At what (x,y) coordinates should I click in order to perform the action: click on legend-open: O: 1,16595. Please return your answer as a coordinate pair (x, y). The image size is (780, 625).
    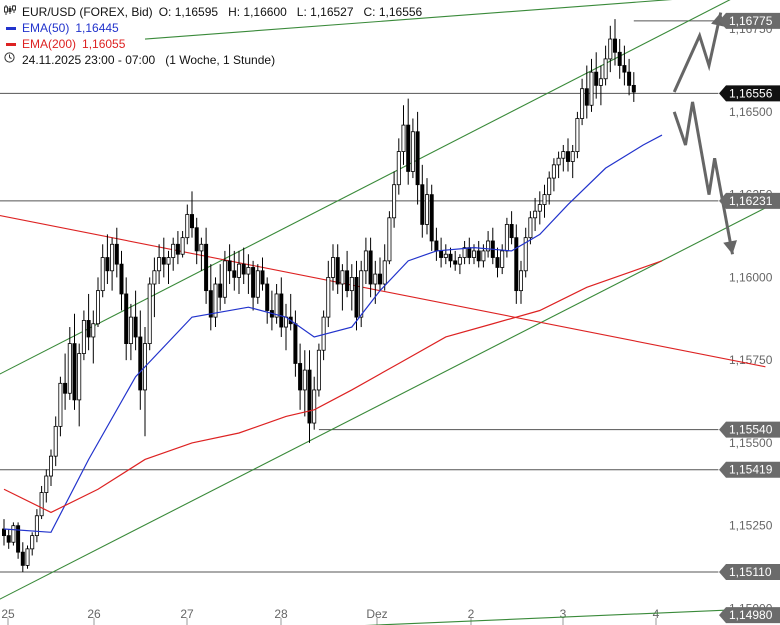
    Looking at the image, I should click on (188, 12).